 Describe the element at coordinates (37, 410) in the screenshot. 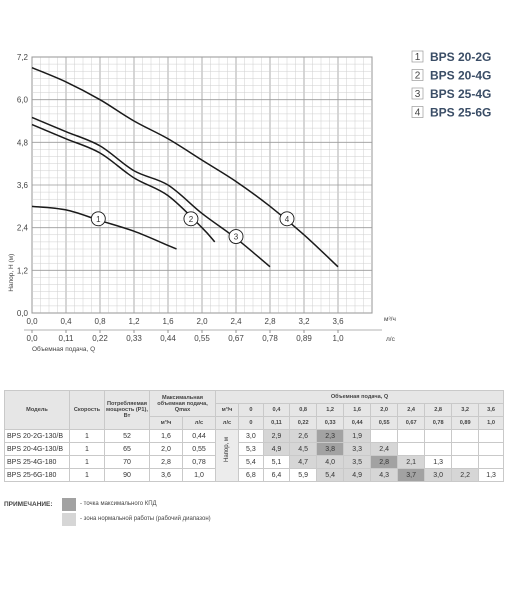

I see `col-model: Модель` at that location.